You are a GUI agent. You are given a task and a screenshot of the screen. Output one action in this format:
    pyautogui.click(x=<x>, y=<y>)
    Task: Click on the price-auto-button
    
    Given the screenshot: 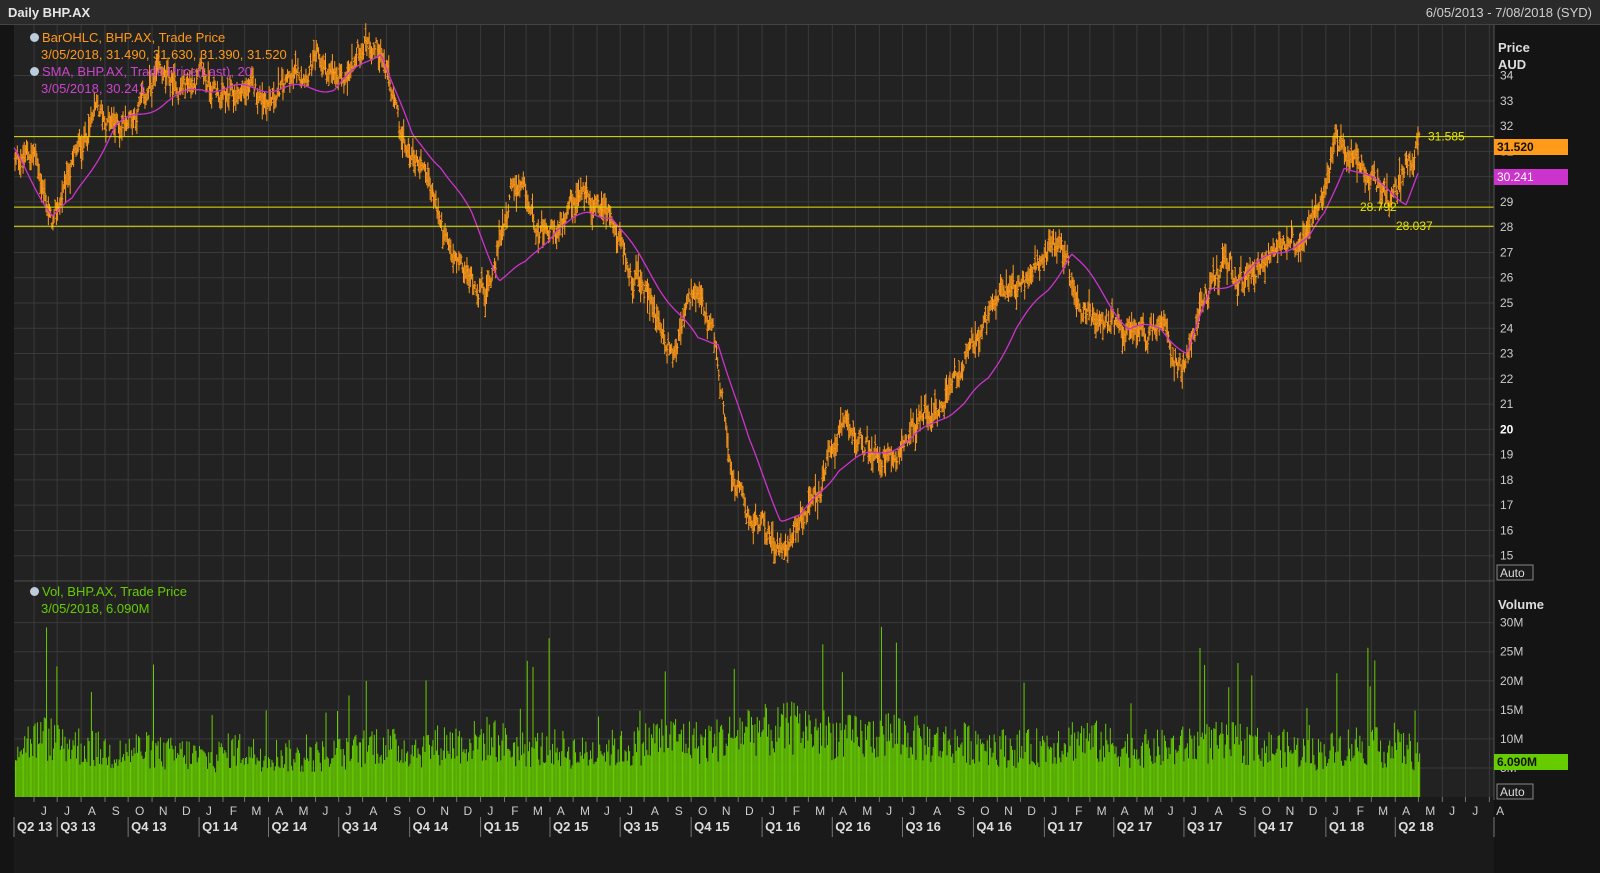 What is the action you would take?
    pyautogui.click(x=1515, y=572)
    